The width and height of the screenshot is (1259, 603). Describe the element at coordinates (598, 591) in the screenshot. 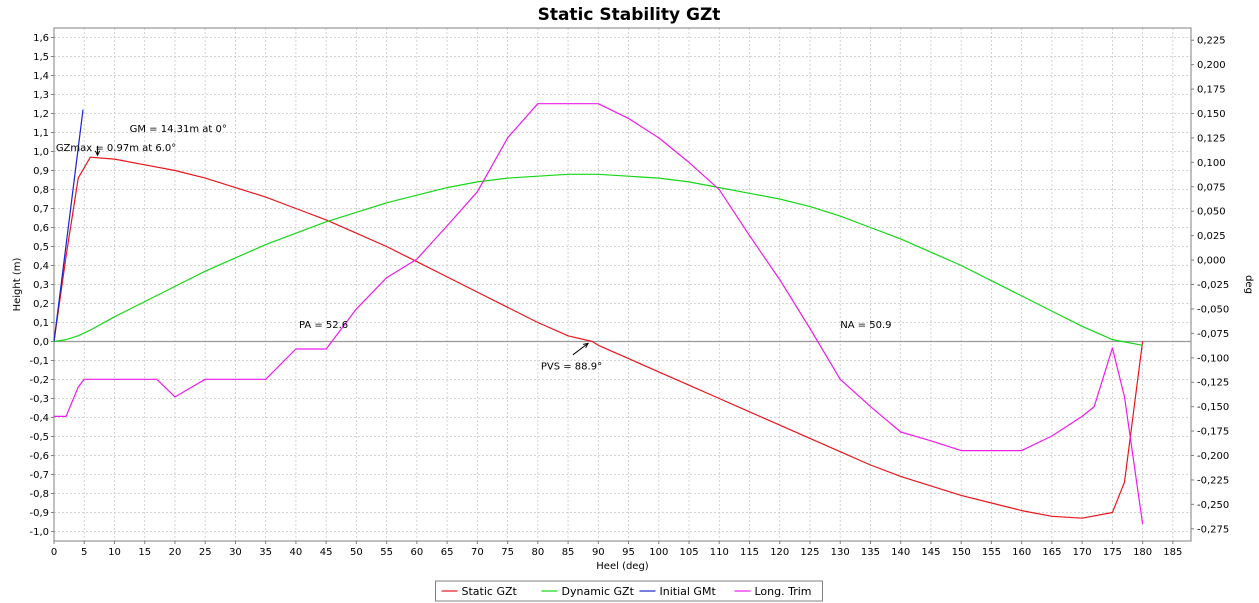

I see `legend-label: Dynamic GZt` at that location.